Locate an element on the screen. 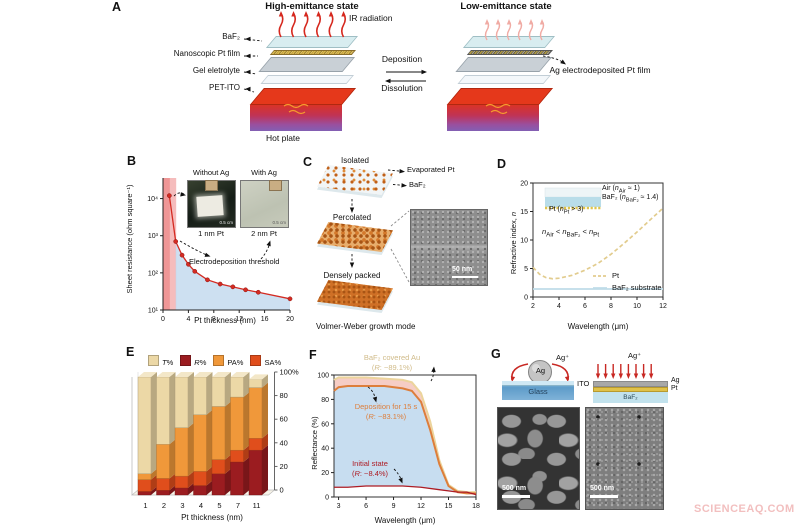 This screenshot has height=530, width=800. f-ann-baf2-au-name: BaF₂ covered Au is located at coordinates (392, 357).